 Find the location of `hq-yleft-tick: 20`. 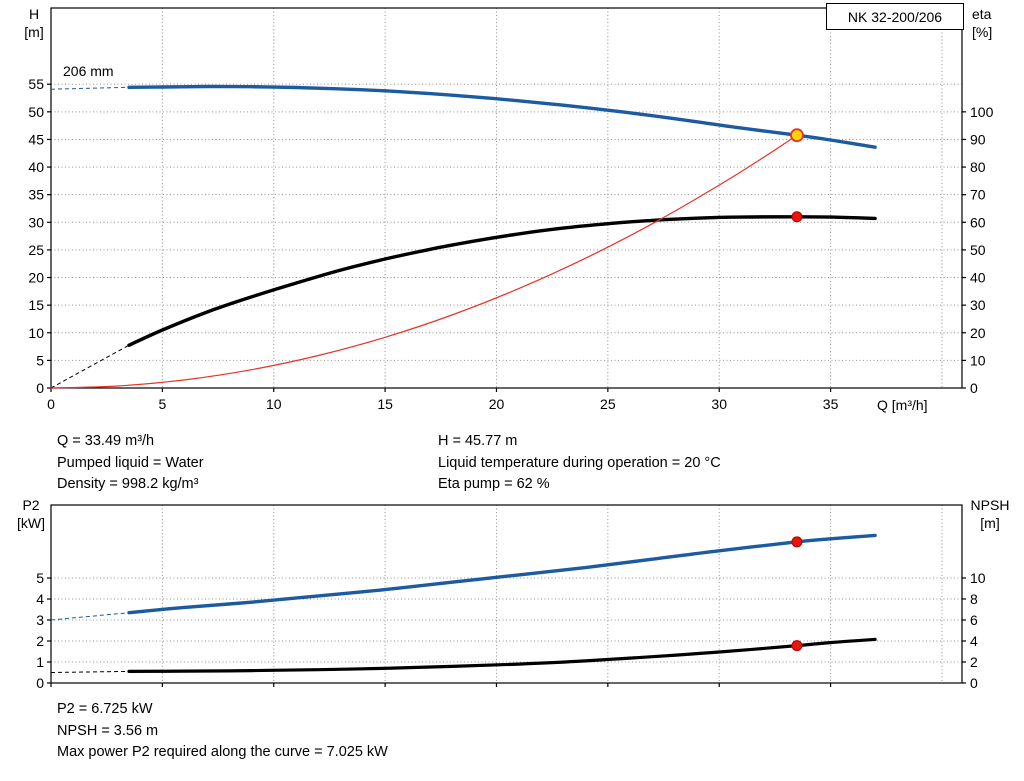

hq-yleft-tick: 20 is located at coordinates (36, 278).